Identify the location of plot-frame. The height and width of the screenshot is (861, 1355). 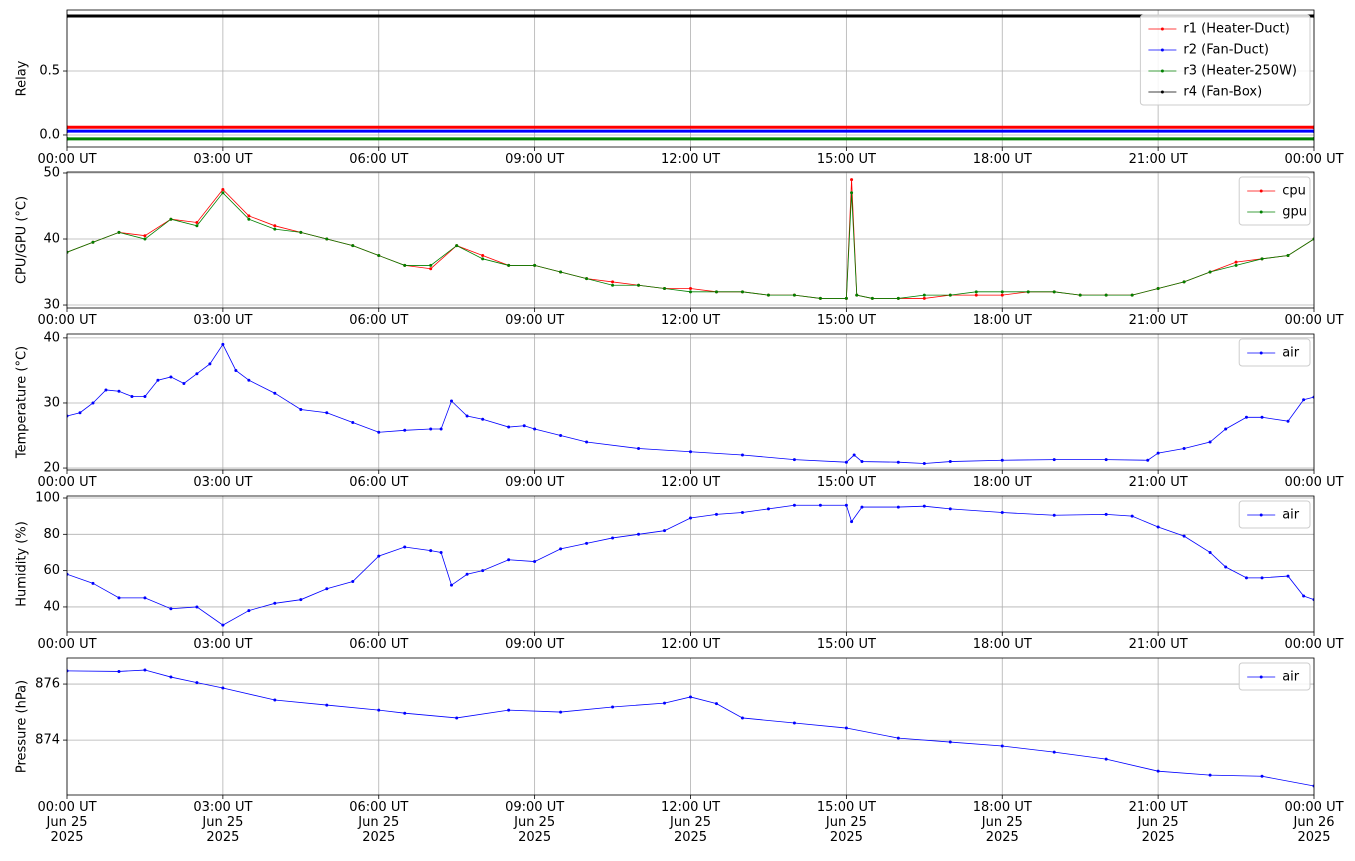
(690, 564).